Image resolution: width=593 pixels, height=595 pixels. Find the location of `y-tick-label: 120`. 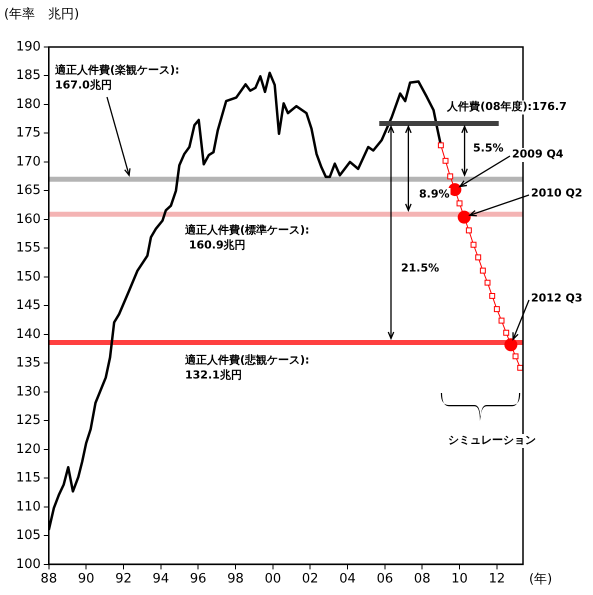

y-tick-label: 120 is located at coordinates (28, 449).